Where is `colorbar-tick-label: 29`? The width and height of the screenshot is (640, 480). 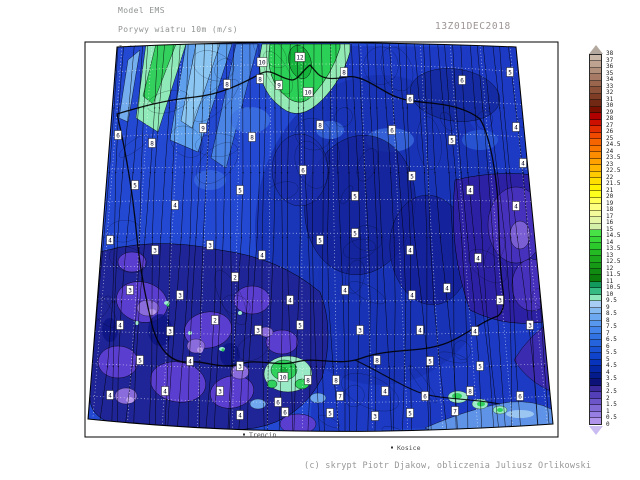 colorbar-tick-label: 29 is located at coordinates (610, 112).